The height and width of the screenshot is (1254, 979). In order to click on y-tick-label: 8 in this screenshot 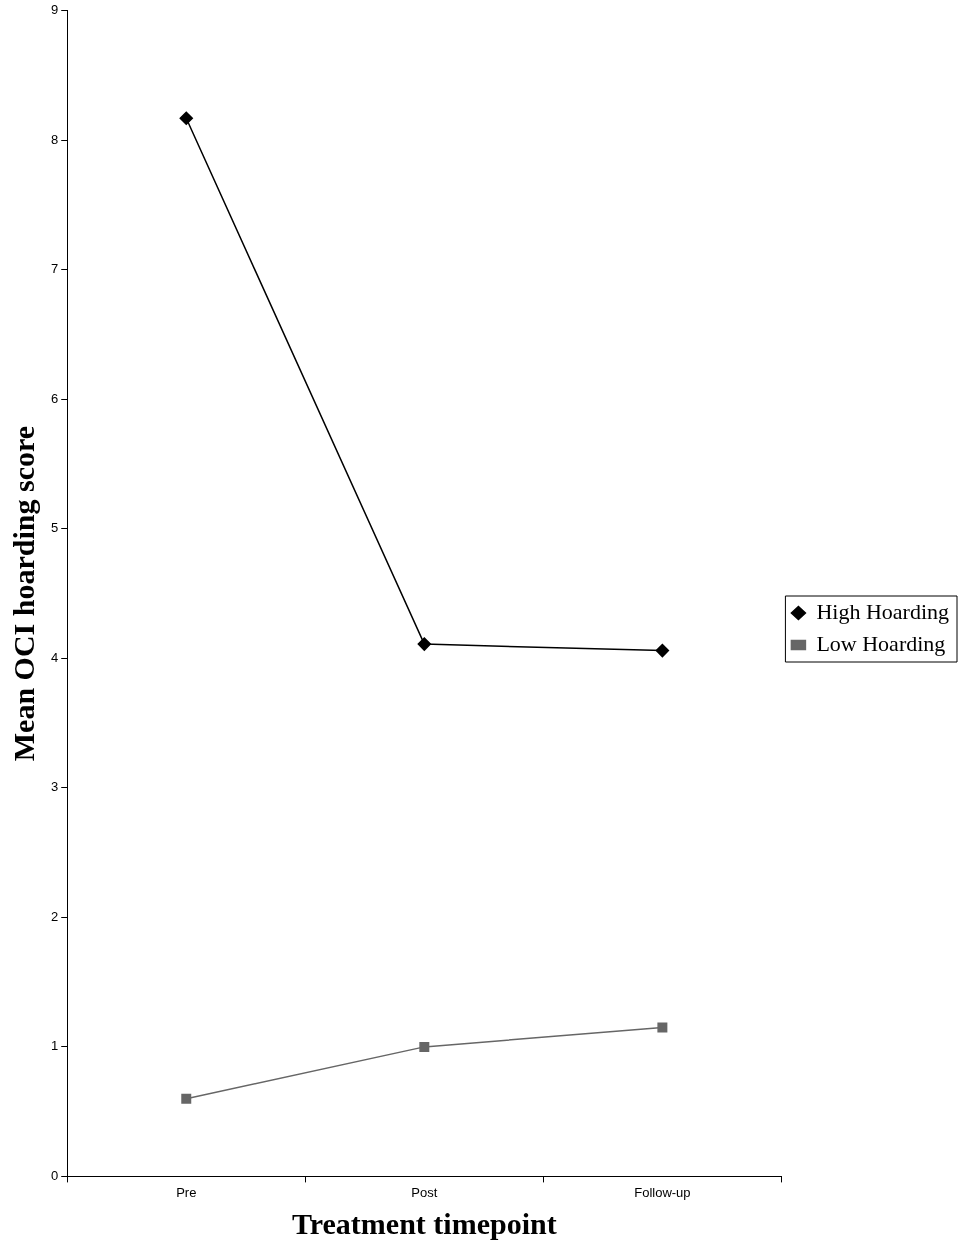, I will do `click(55, 139)`.